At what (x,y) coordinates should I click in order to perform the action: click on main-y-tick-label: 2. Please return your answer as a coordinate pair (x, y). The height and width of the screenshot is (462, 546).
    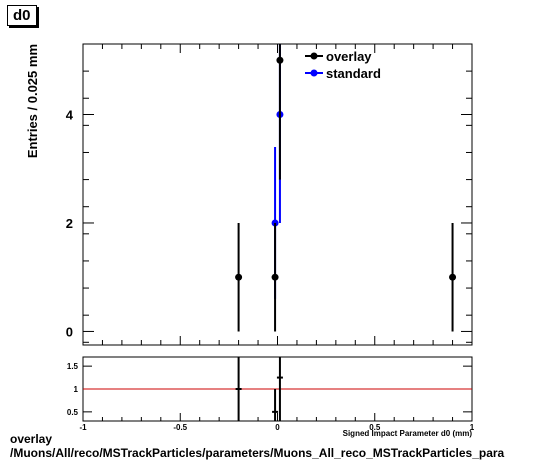
    Looking at the image, I should click on (69, 223).